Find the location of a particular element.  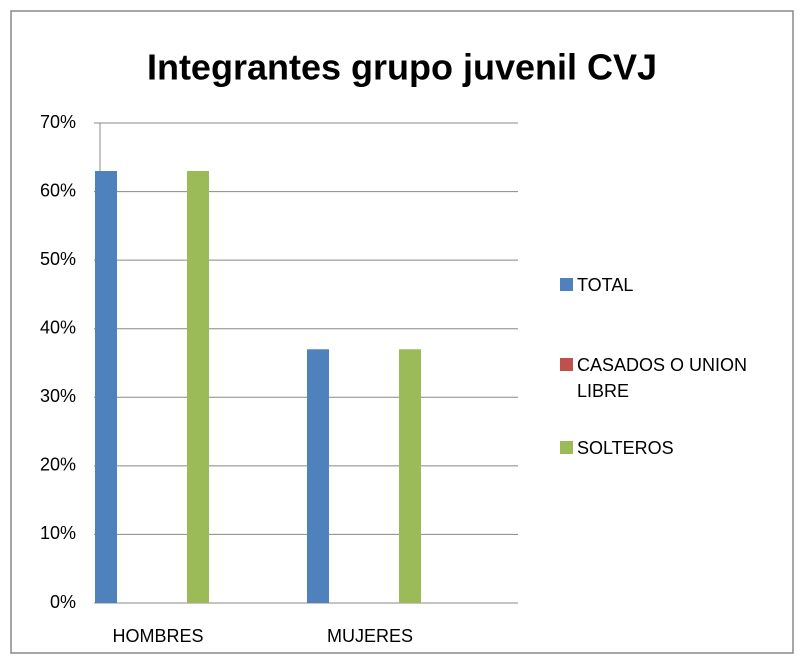

legend-item: CASADOS O UNION LIBRE is located at coordinates (667, 378).